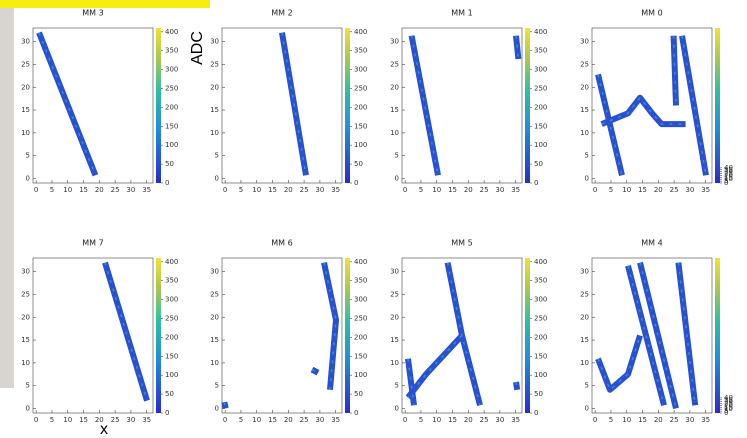  What do you see at coordinates (728, 405) in the screenshot?
I see `colorbar-tick-label: 20` at bounding box center [728, 405].